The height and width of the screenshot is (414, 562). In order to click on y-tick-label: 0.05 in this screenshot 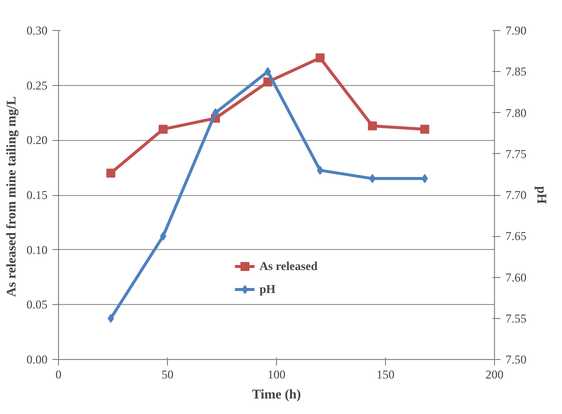, I will do `click(37, 305)`.